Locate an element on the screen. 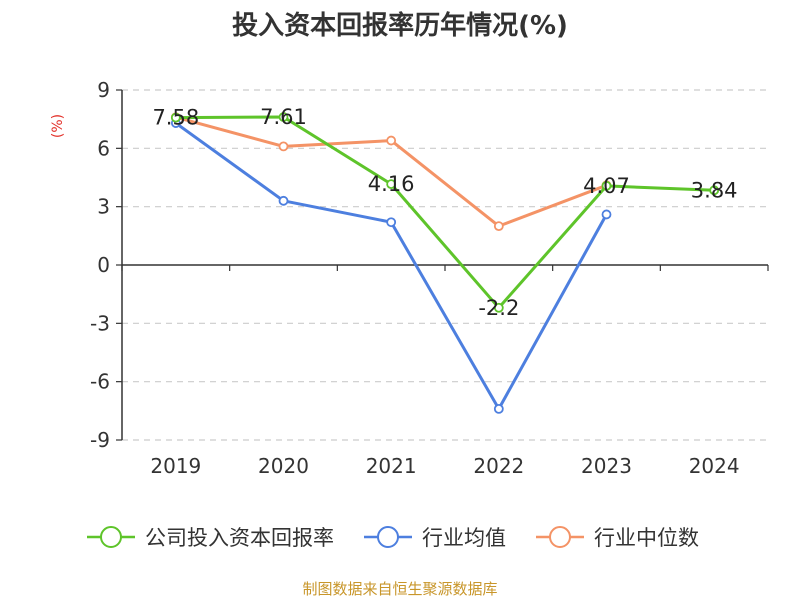 This screenshot has width=800, height=600. y-tick-label: -3 is located at coordinates (100, 323).